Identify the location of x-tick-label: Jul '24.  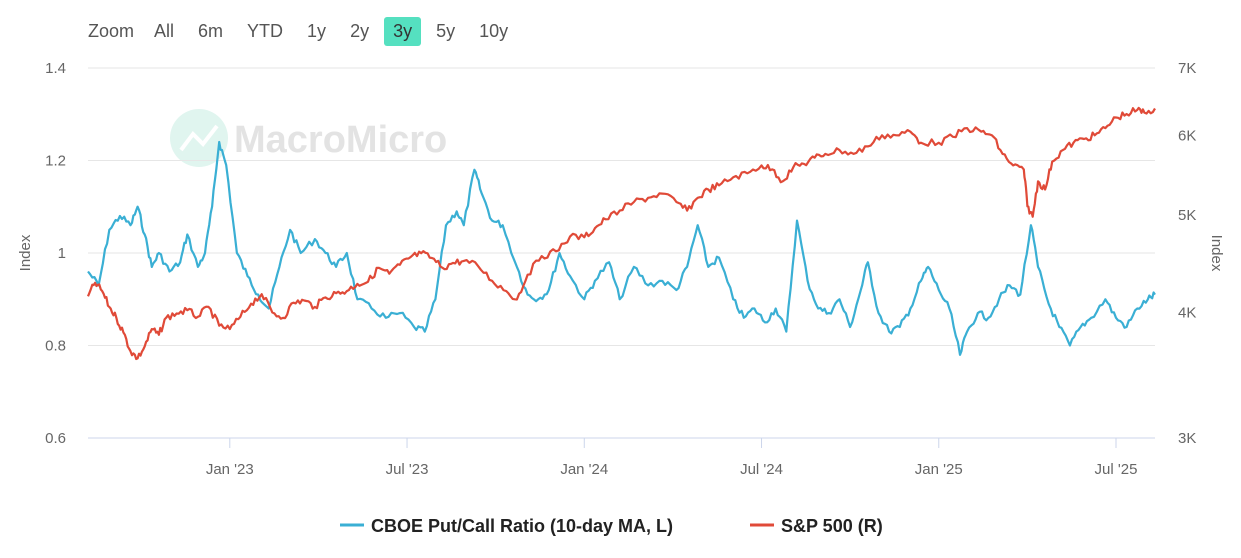
(761, 469).